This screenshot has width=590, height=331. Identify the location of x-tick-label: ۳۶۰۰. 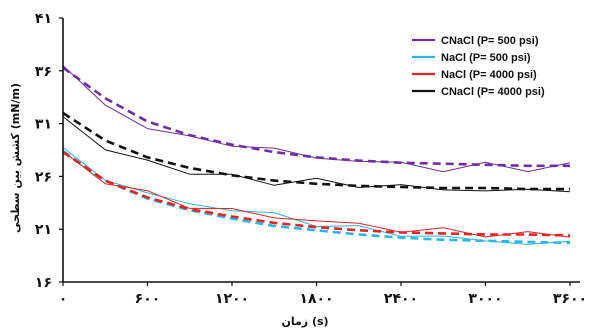
(570, 299).